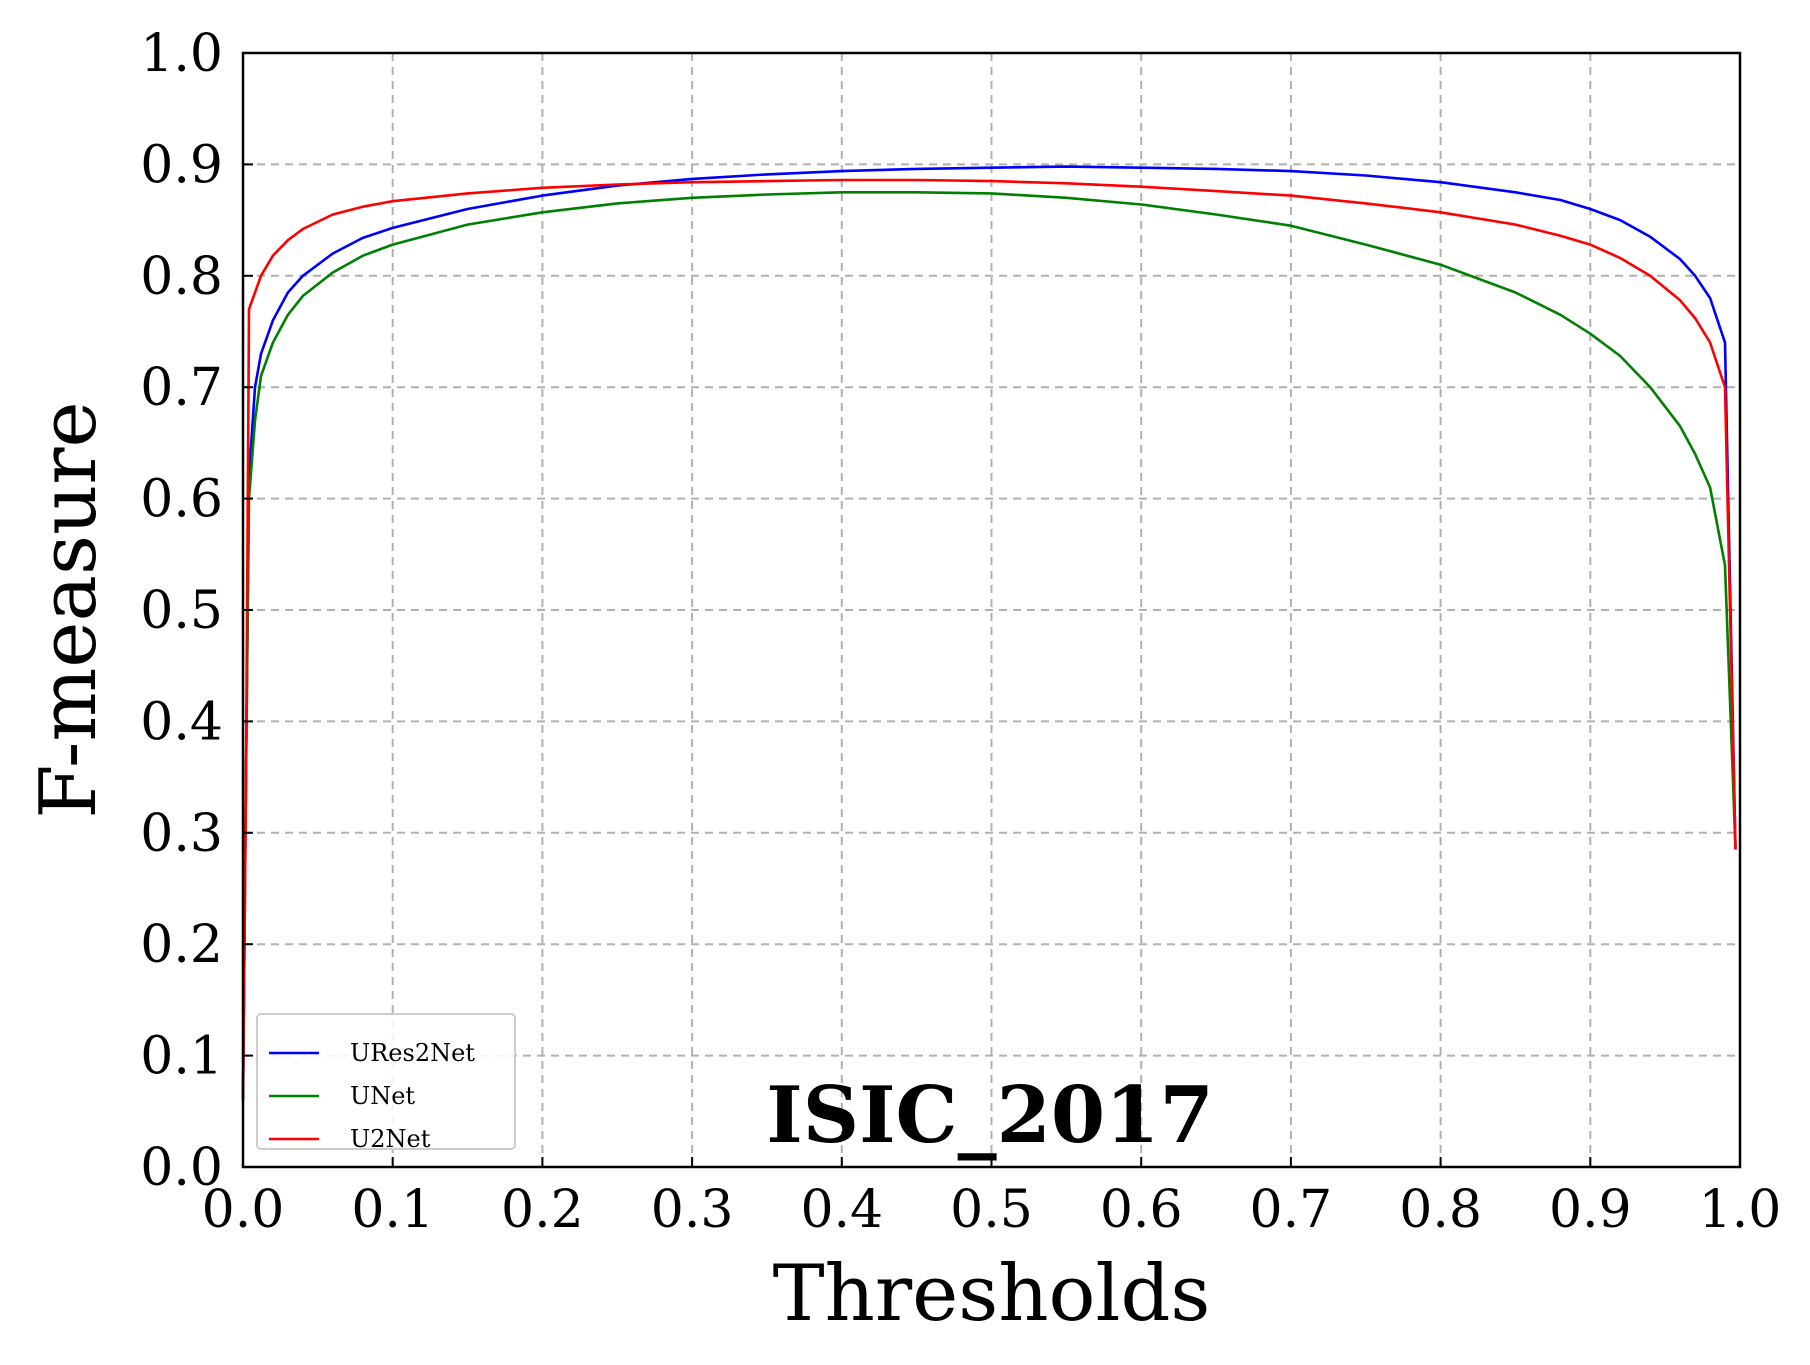 The height and width of the screenshot is (1365, 1810). I want to click on y-axis-title: F-measure, so click(69, 609).